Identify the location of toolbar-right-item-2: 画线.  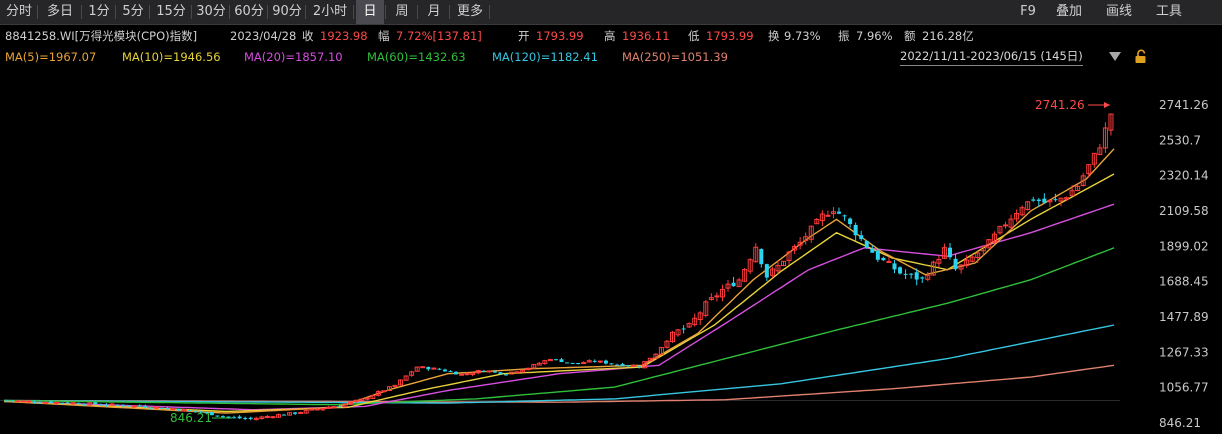
(1118, 11).